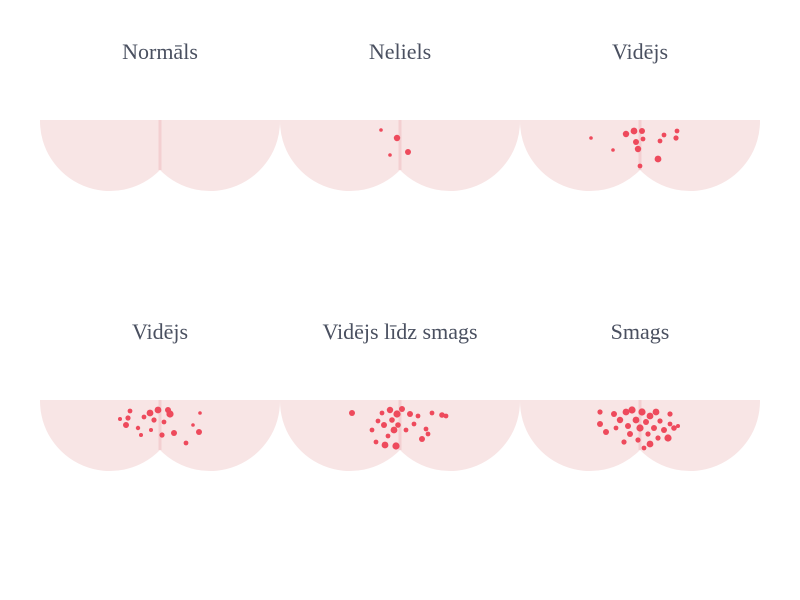  I want to click on panel-normal: Normāls, so click(160, 100).